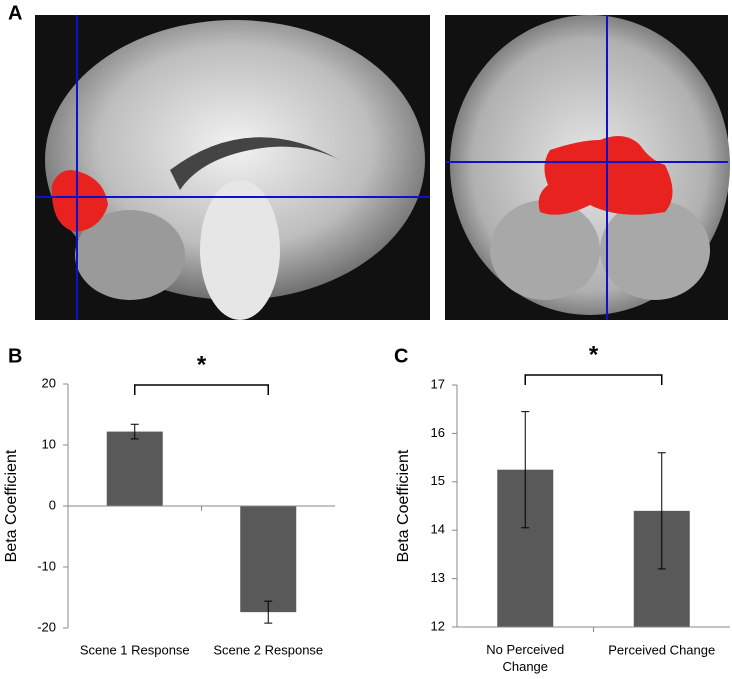 The width and height of the screenshot is (732, 679). I want to click on y-tick-label: 0, so click(52, 504).